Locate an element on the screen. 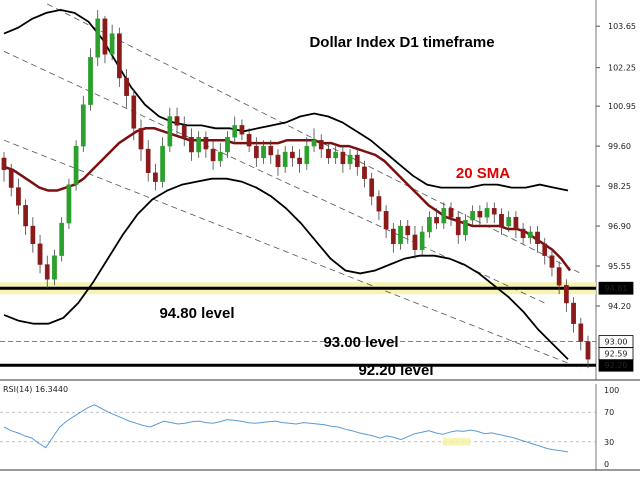  rsi-header: RSI(14) 16.3440 is located at coordinates (35, 389).